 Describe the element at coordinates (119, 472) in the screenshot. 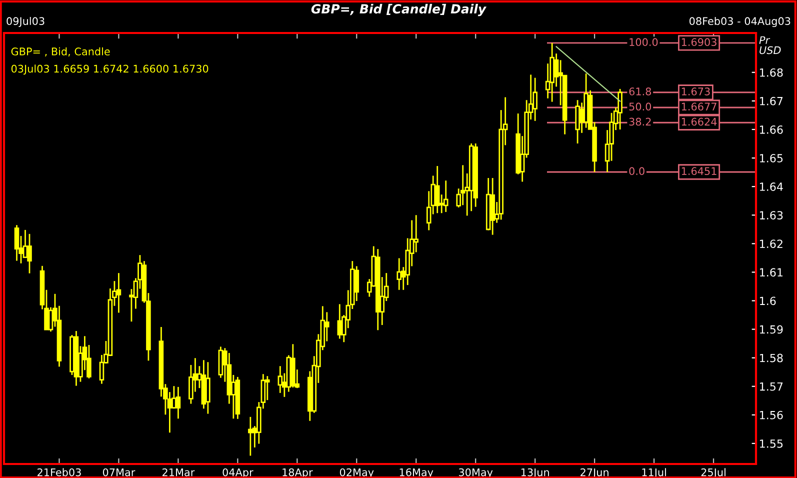

I see `x-tick-label: 07Mar` at that location.